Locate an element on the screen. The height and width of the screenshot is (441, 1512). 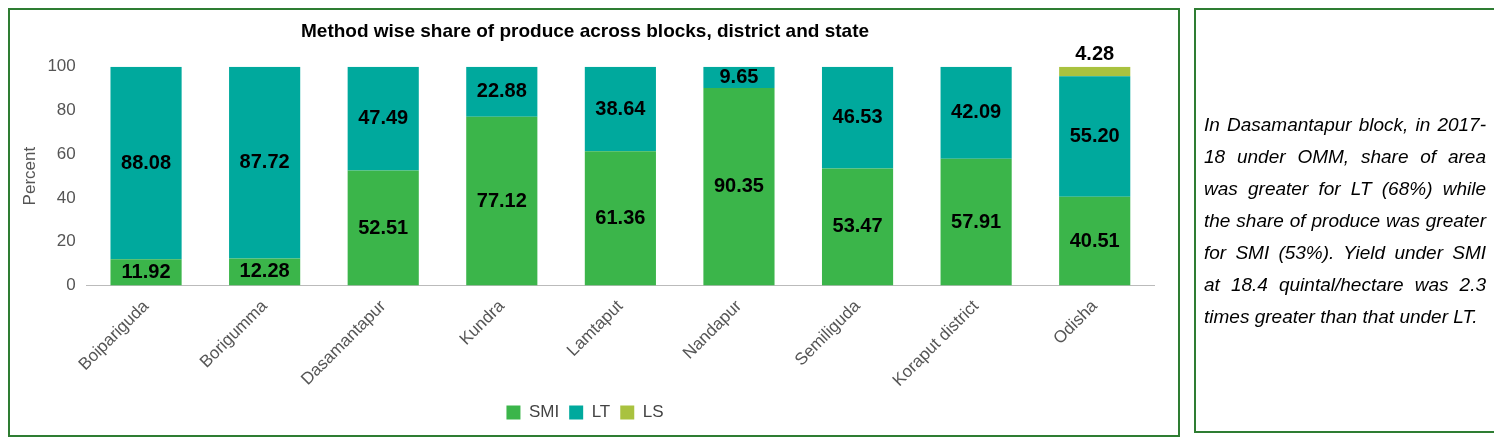
data-label: 77.12 is located at coordinates (501, 199).